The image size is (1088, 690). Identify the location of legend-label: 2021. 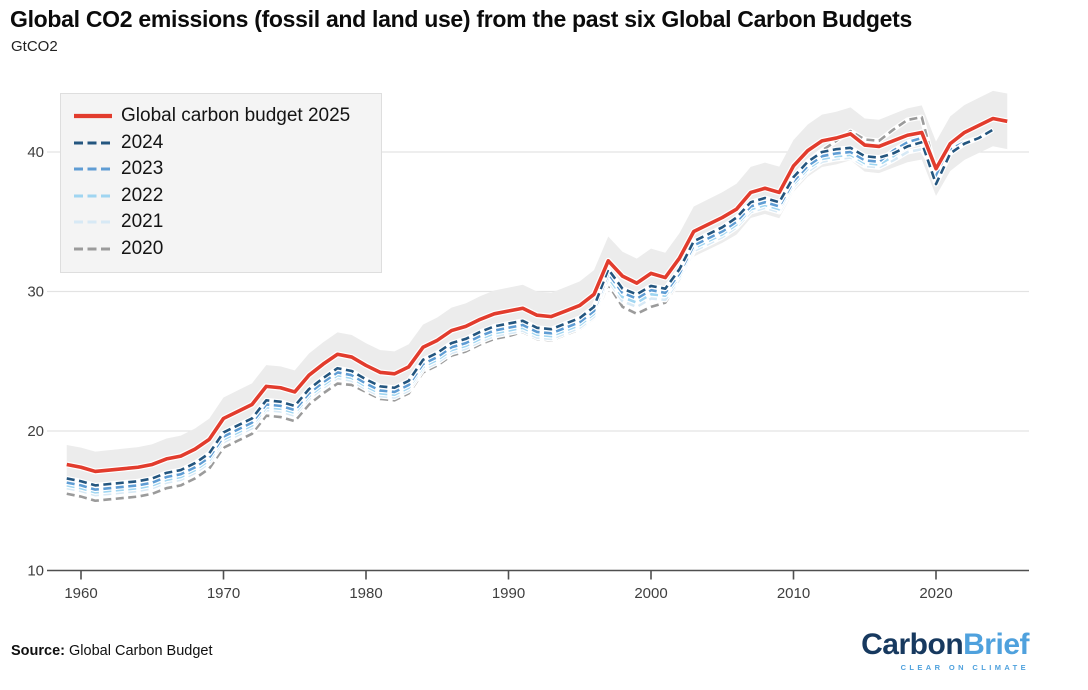
(142, 222).